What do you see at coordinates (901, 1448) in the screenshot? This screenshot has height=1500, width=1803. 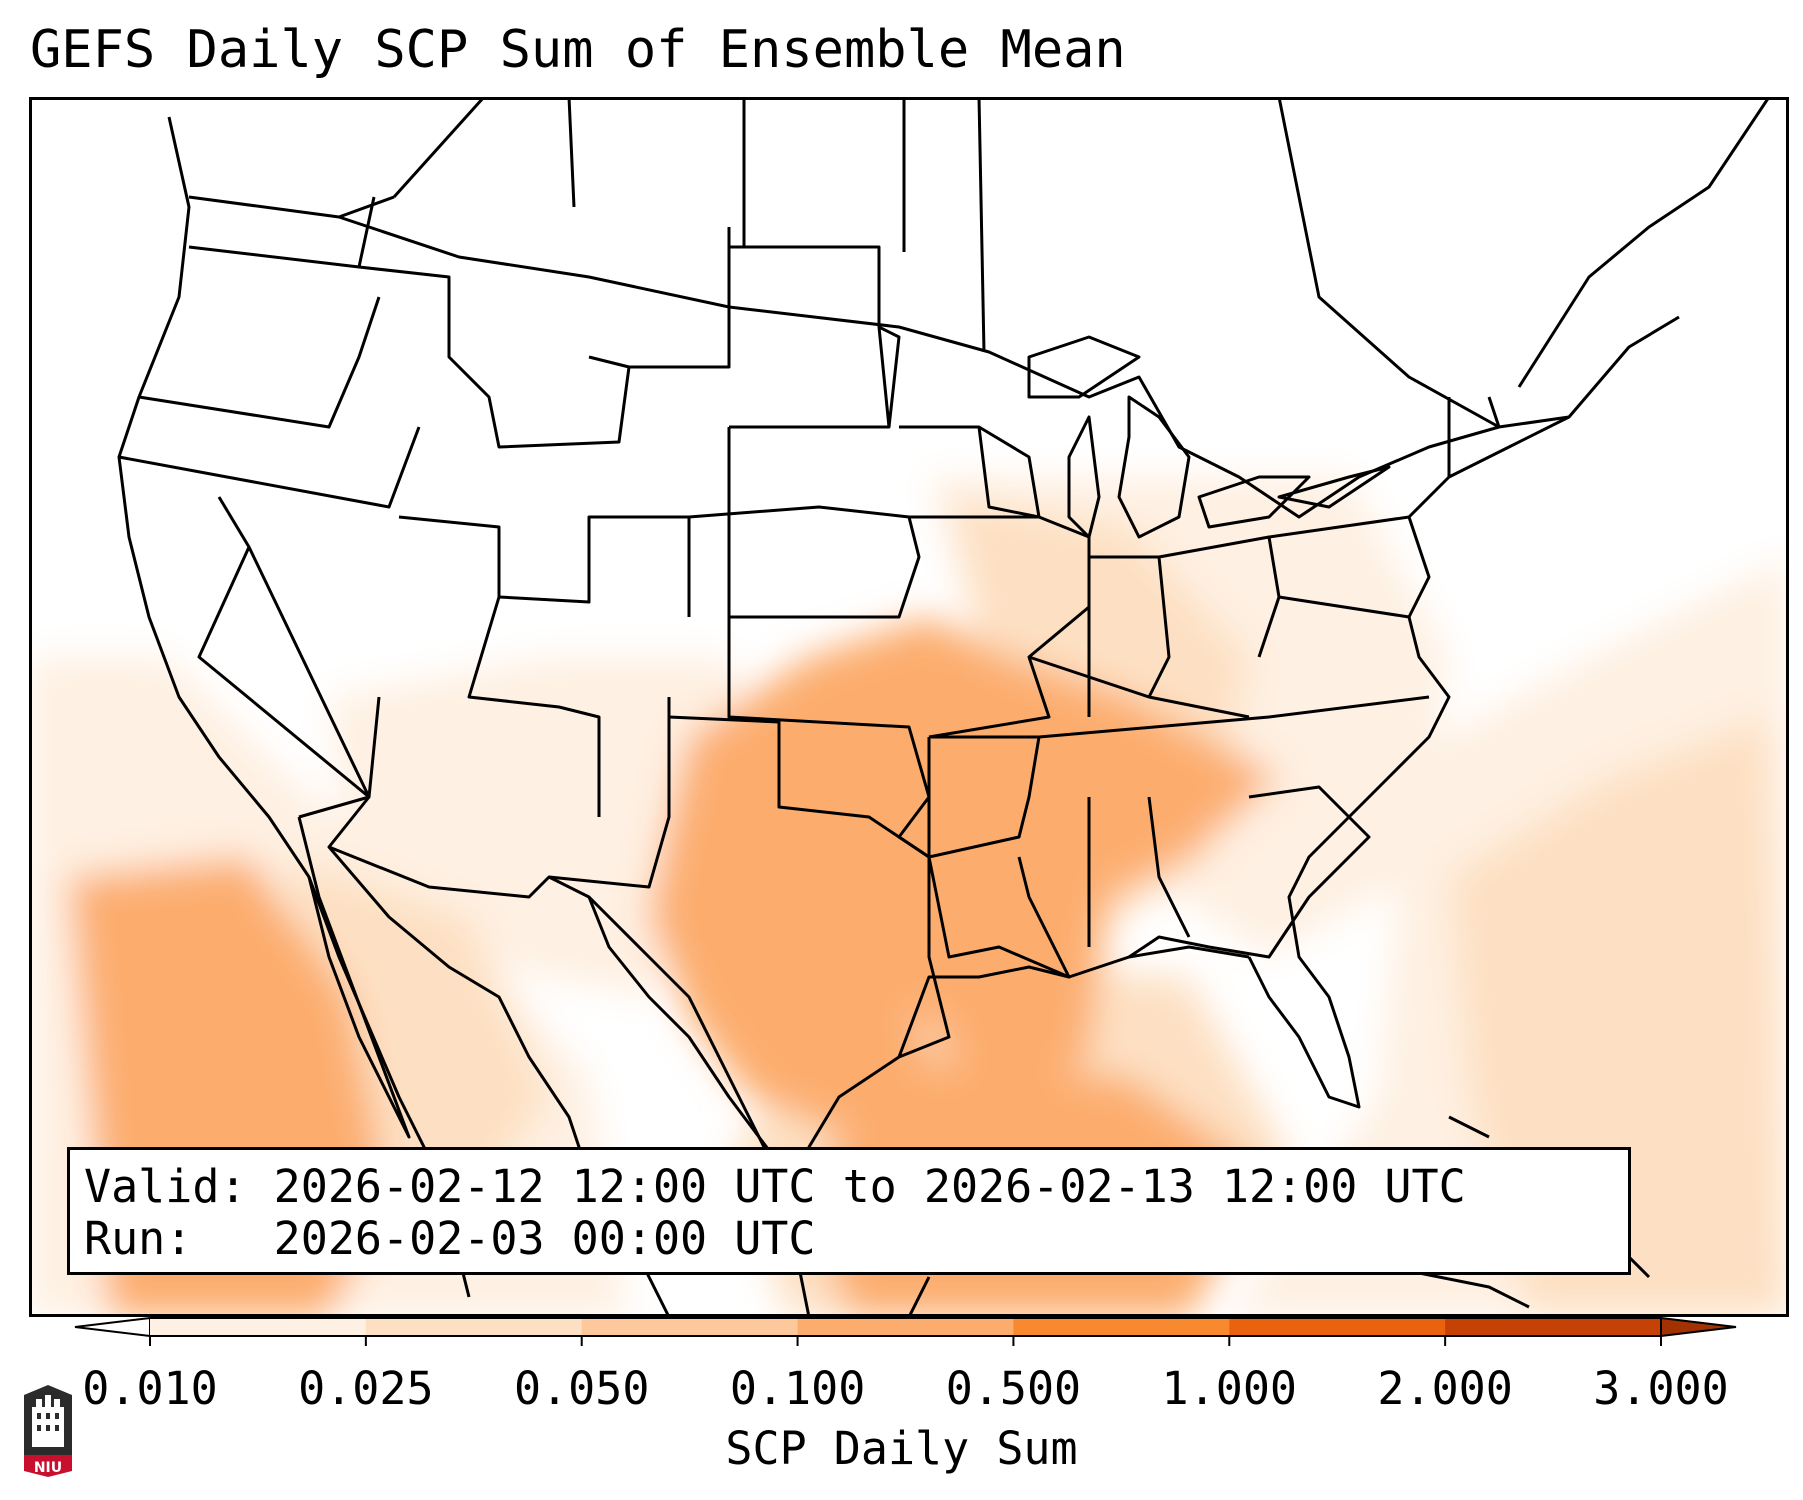 I see `colorbar-label: SCP Daily Sum` at bounding box center [901, 1448].